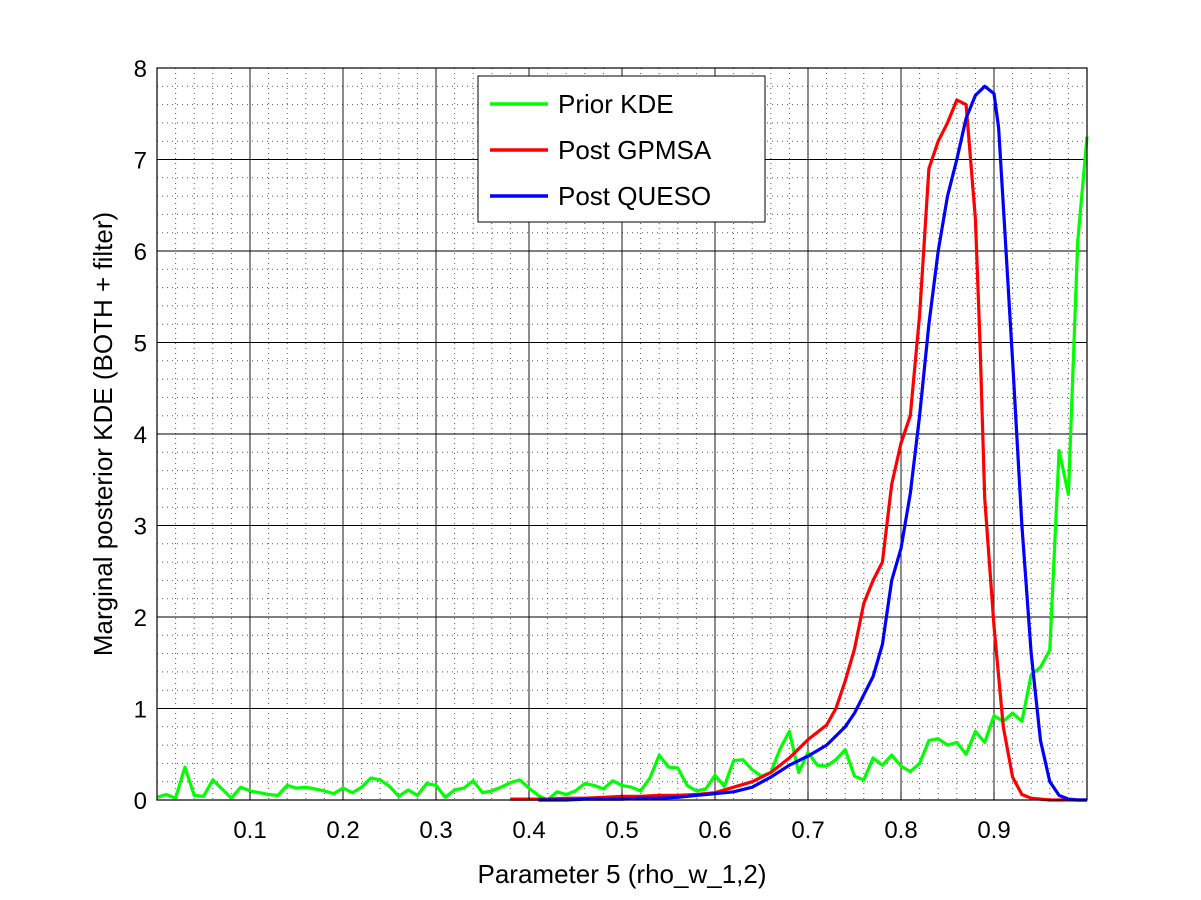  I want to click on y-tick-label: 8, so click(140, 69).